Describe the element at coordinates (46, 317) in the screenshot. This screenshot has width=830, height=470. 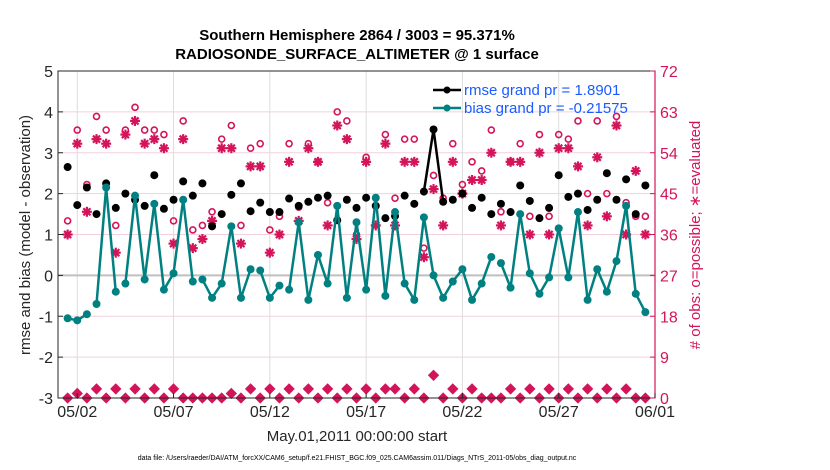
I see `y-tick-label: -1` at that location.